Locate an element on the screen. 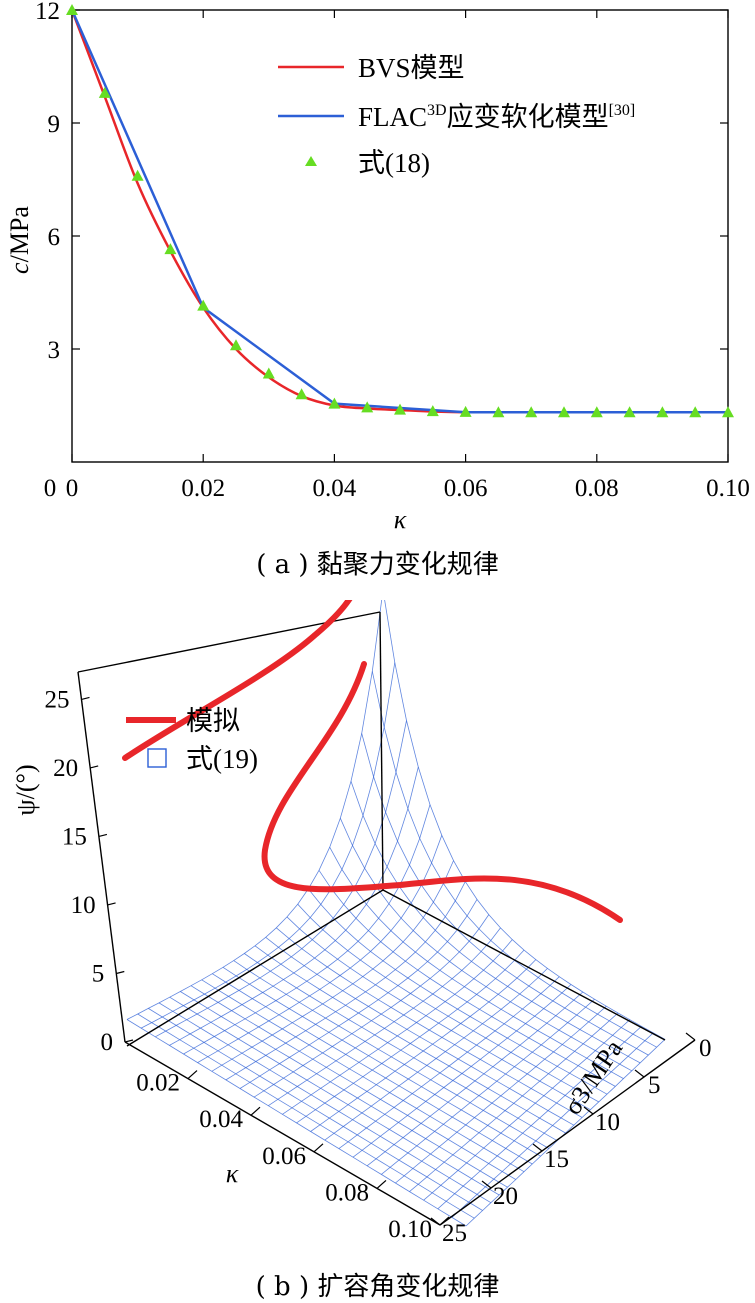 The image size is (755, 1303). caption-b: ( b ) 扩容角变化规律 is located at coordinates (377, 1287).